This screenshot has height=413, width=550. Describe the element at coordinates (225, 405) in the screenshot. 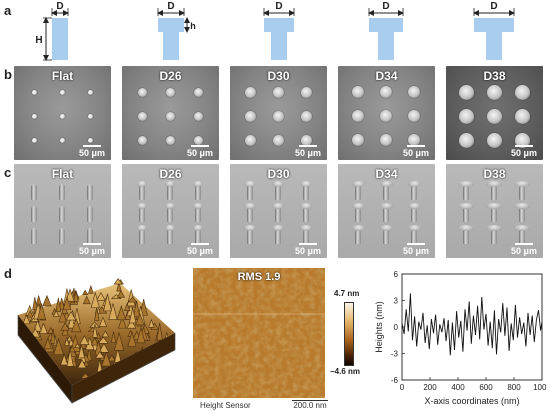

I see `afm-sensor-label: Height Sensor` at that location.